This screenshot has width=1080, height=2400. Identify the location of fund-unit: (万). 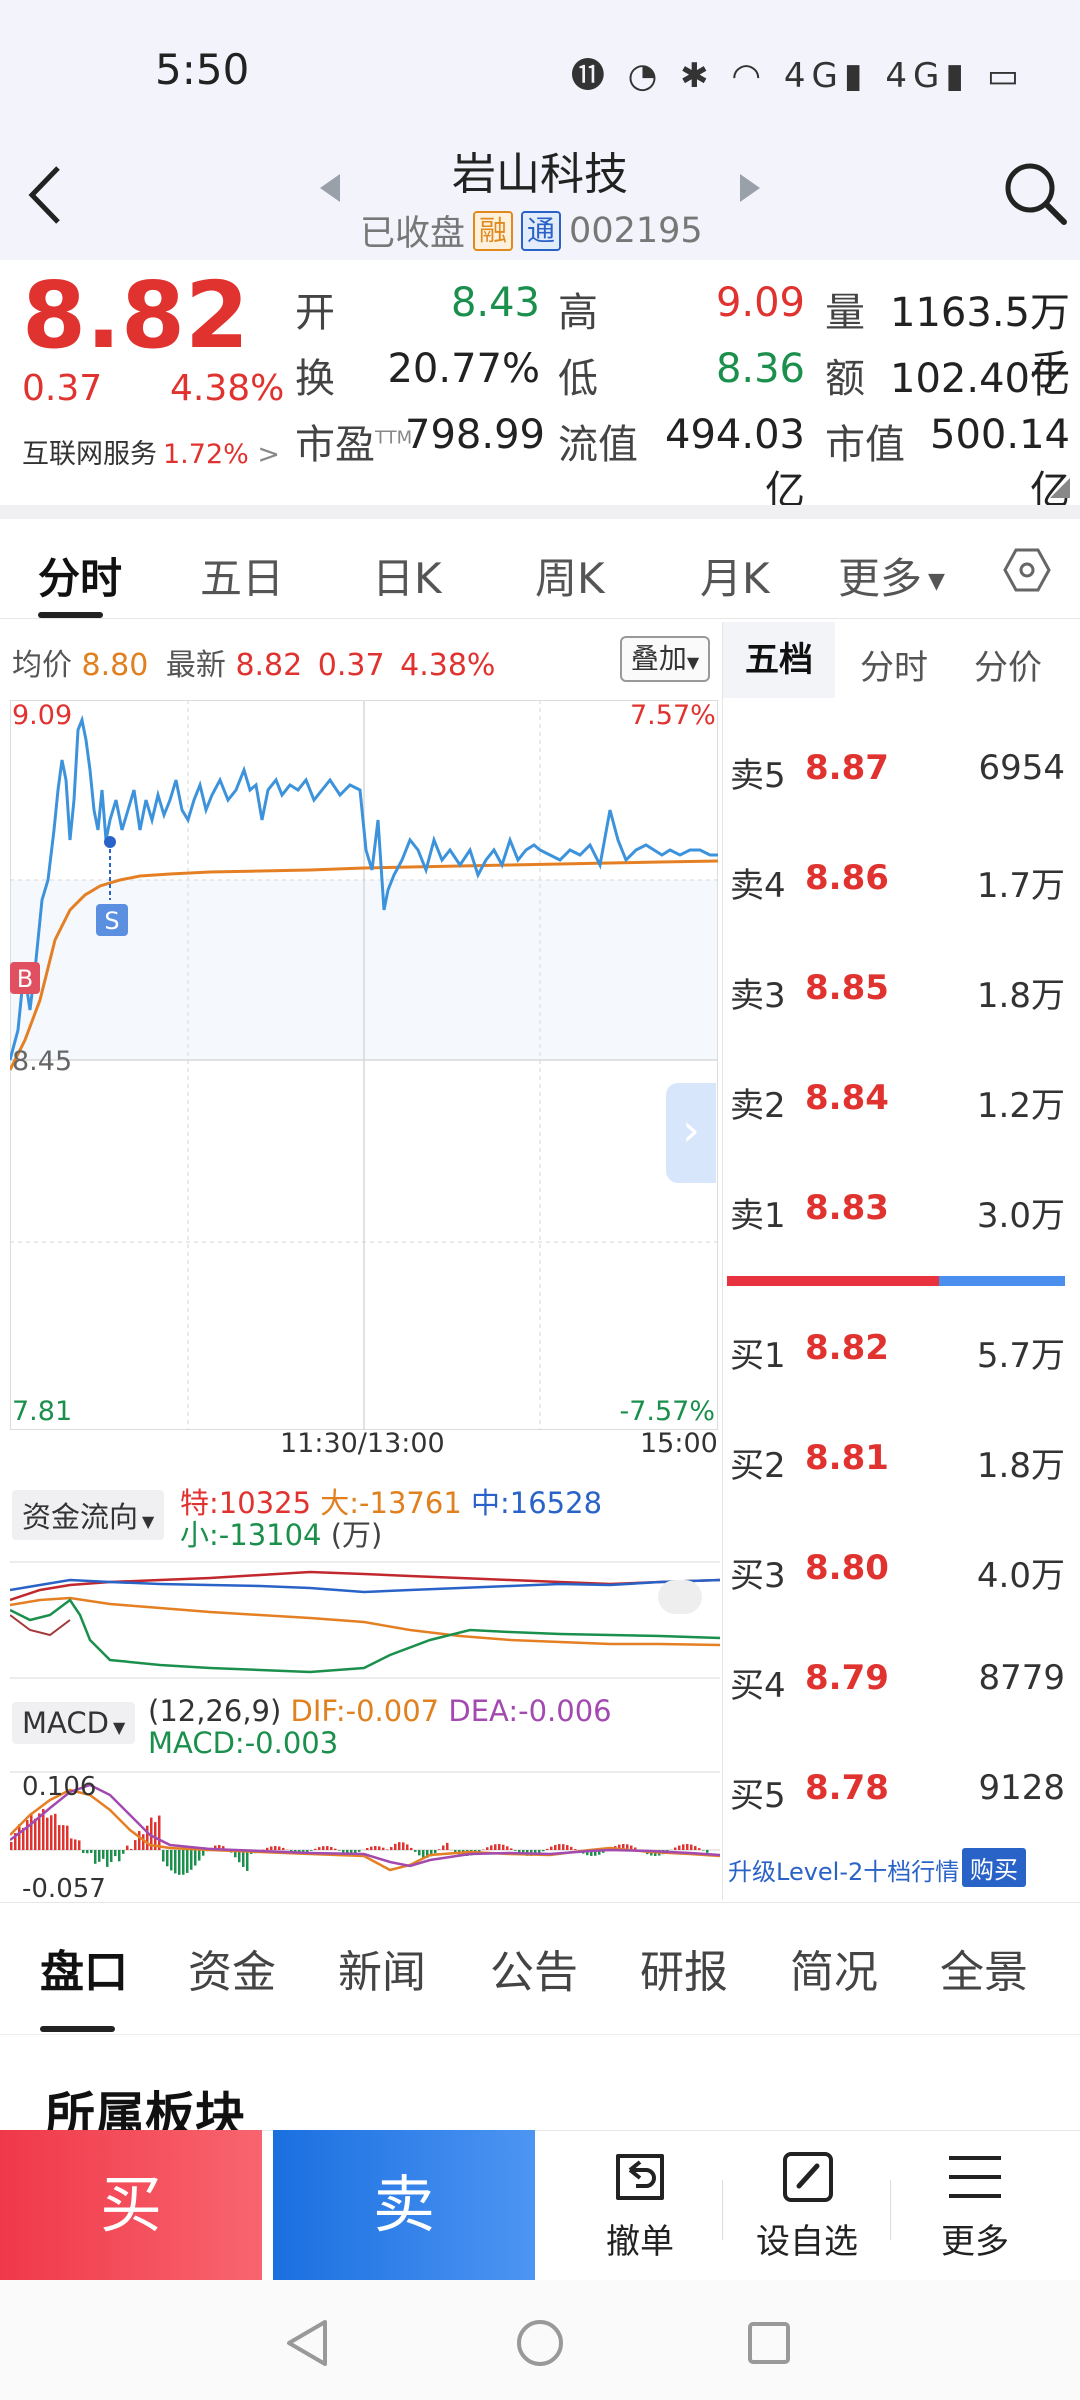
(356, 1535).